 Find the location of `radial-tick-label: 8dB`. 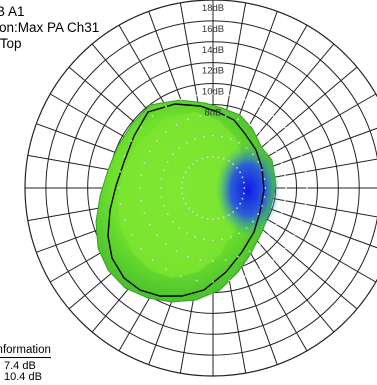

radial-tick-label: 8dB is located at coordinates (213, 112).